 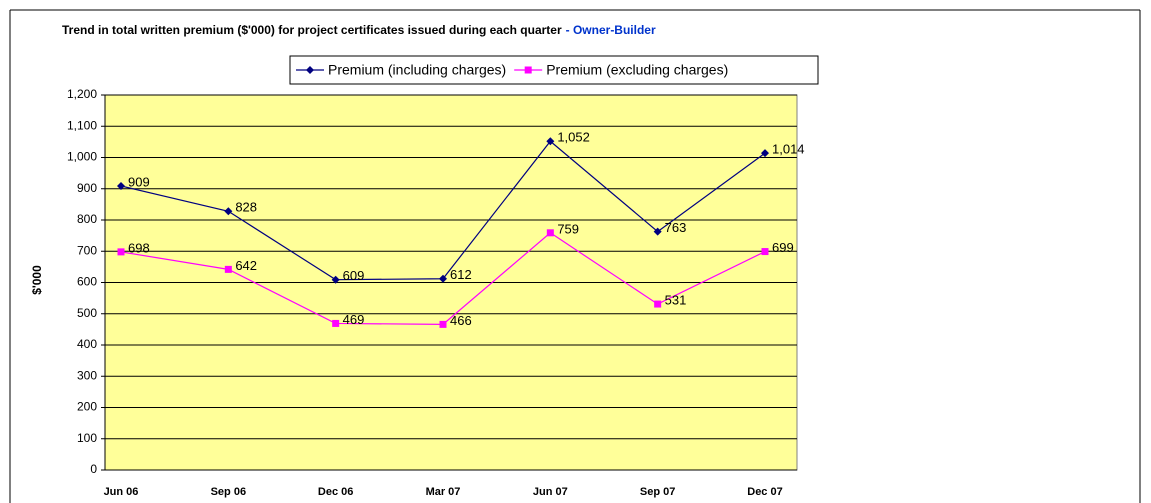 I want to click on data-label: 759, so click(x=568, y=228).